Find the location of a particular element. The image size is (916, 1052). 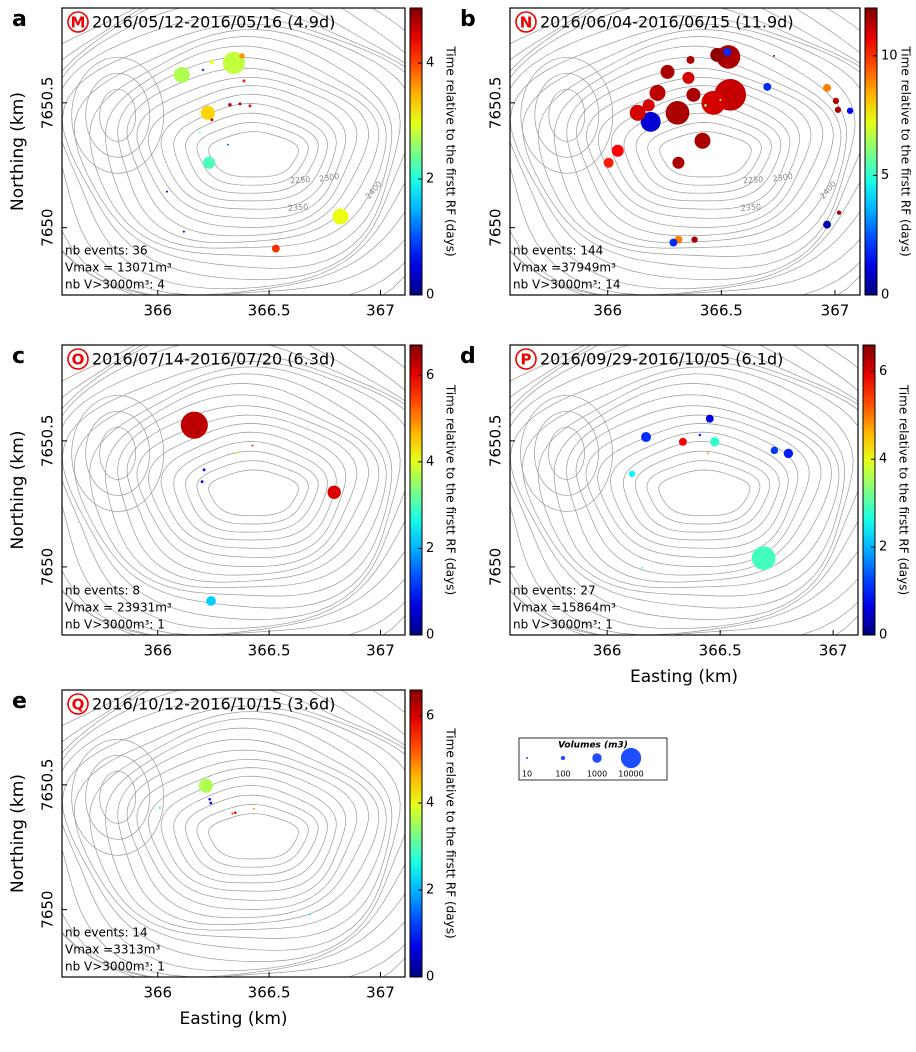

x-axis-label: Easting (km) is located at coordinates (233, 1019).